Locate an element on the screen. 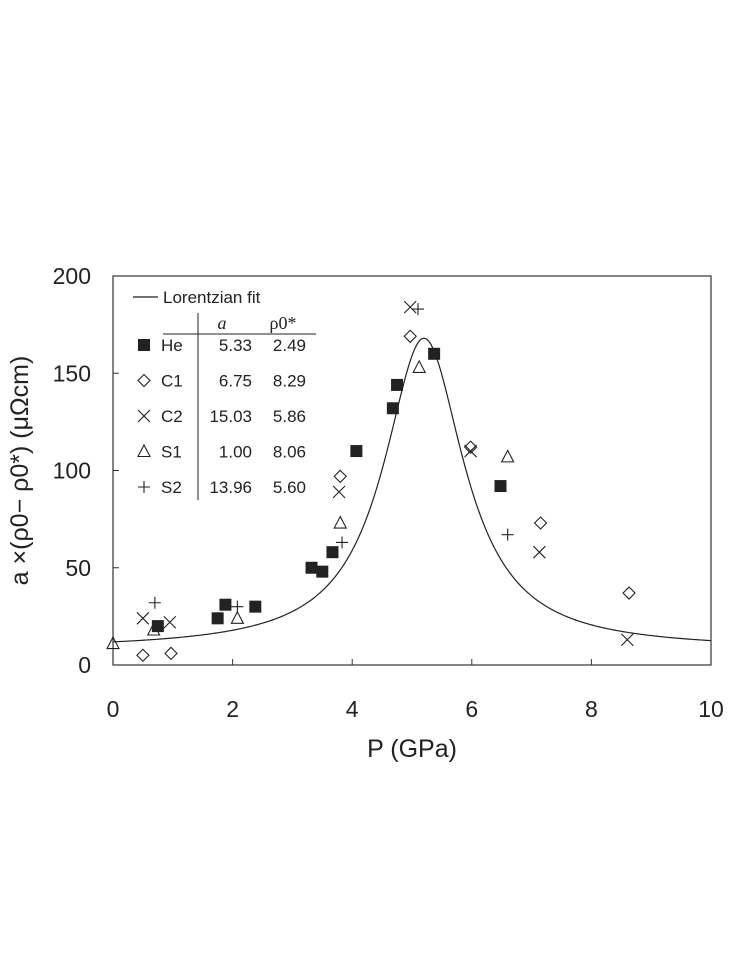  x-tick-label: 6 is located at coordinates (471, 709).